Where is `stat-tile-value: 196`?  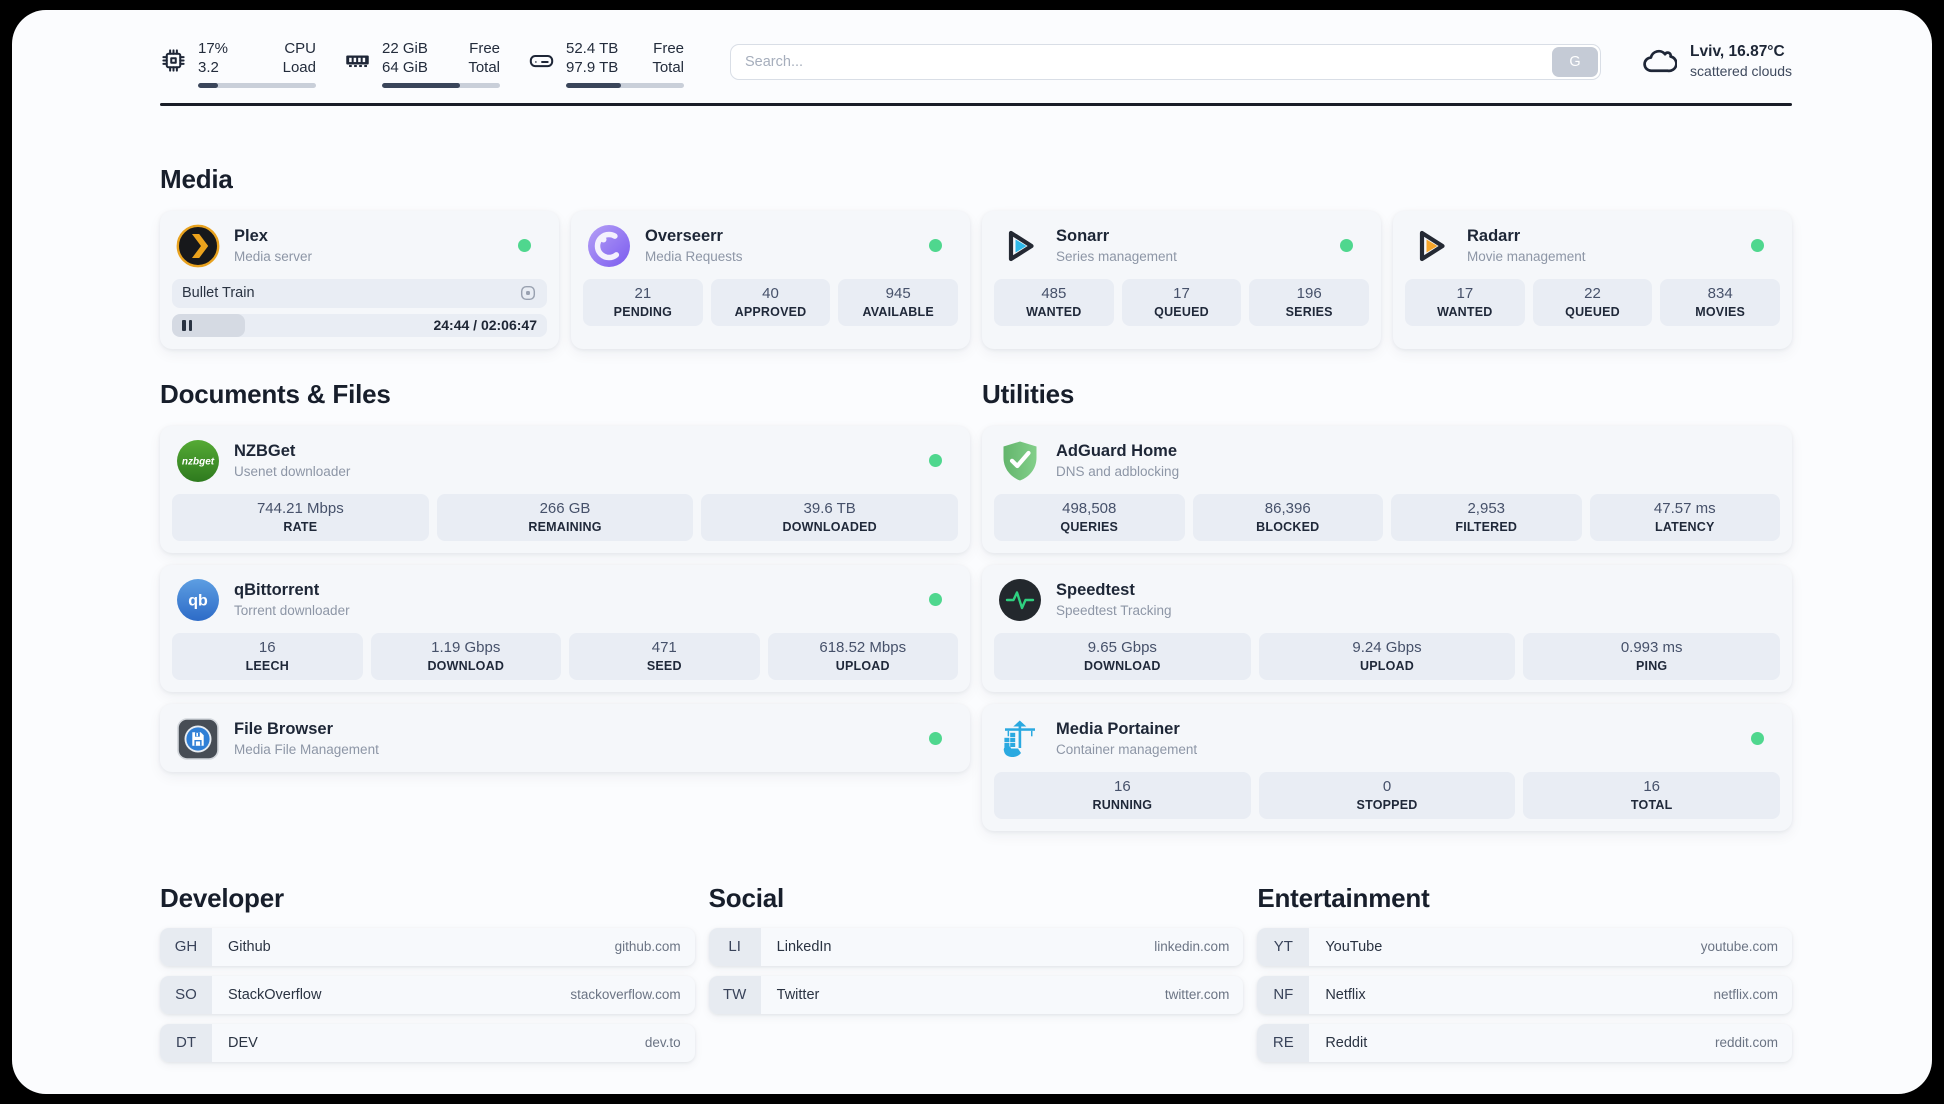
stat-tile-value: 196 is located at coordinates (1309, 293).